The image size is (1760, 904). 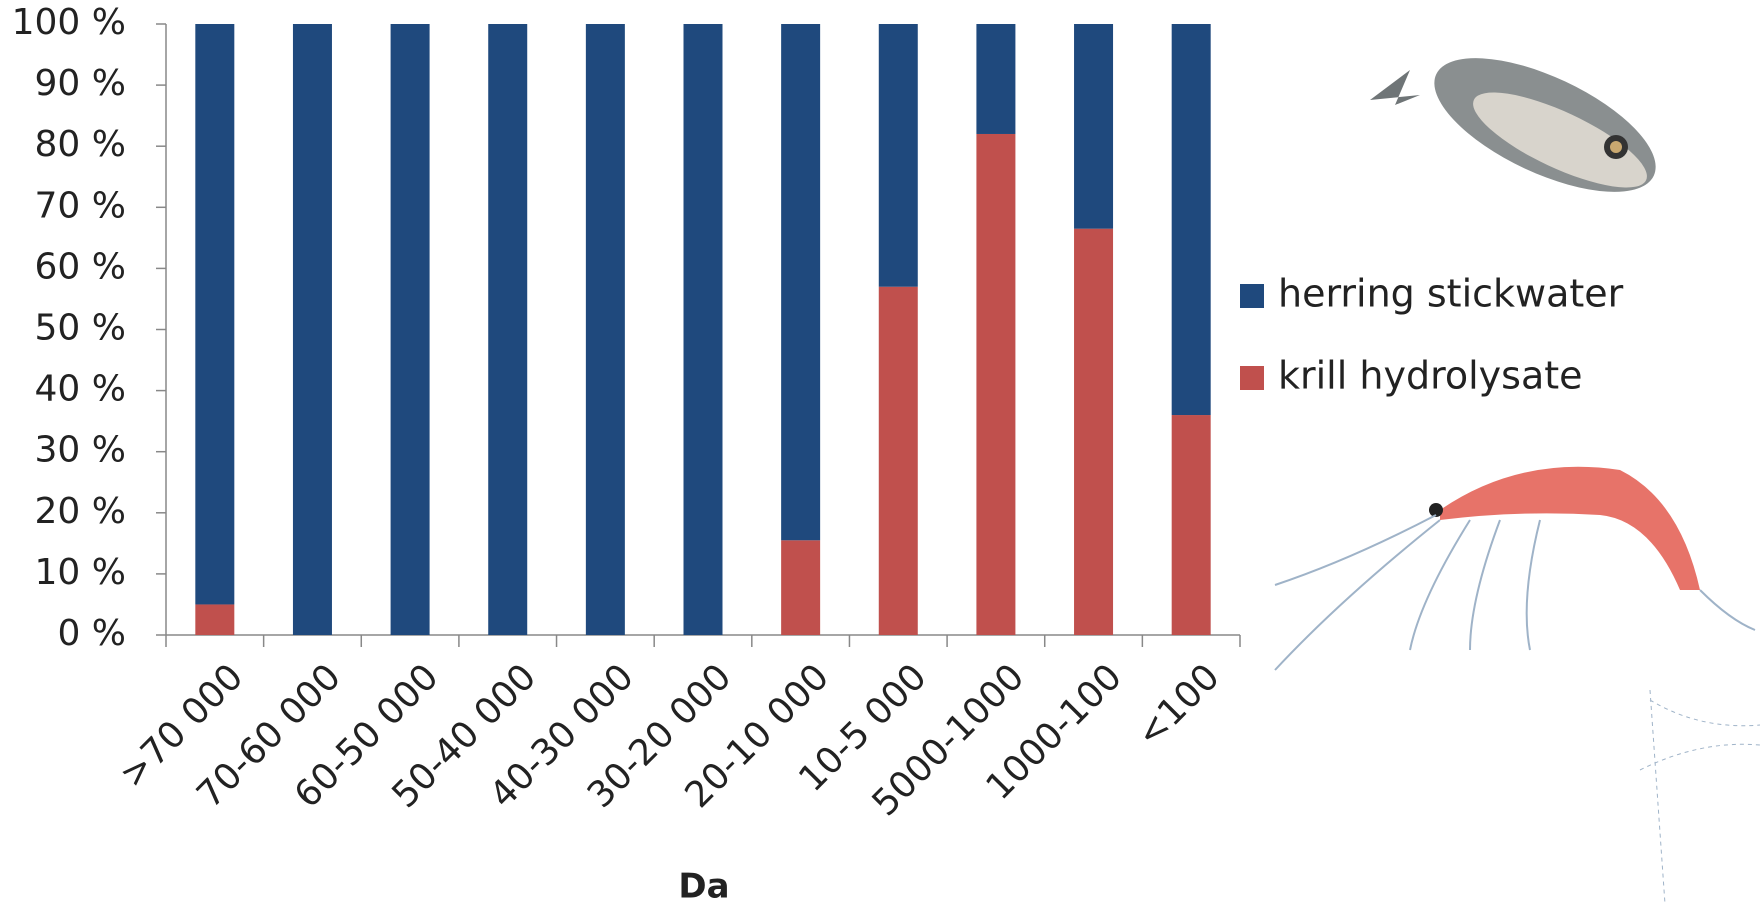 I want to click on krill-illustration, so click(x=1517, y=685).